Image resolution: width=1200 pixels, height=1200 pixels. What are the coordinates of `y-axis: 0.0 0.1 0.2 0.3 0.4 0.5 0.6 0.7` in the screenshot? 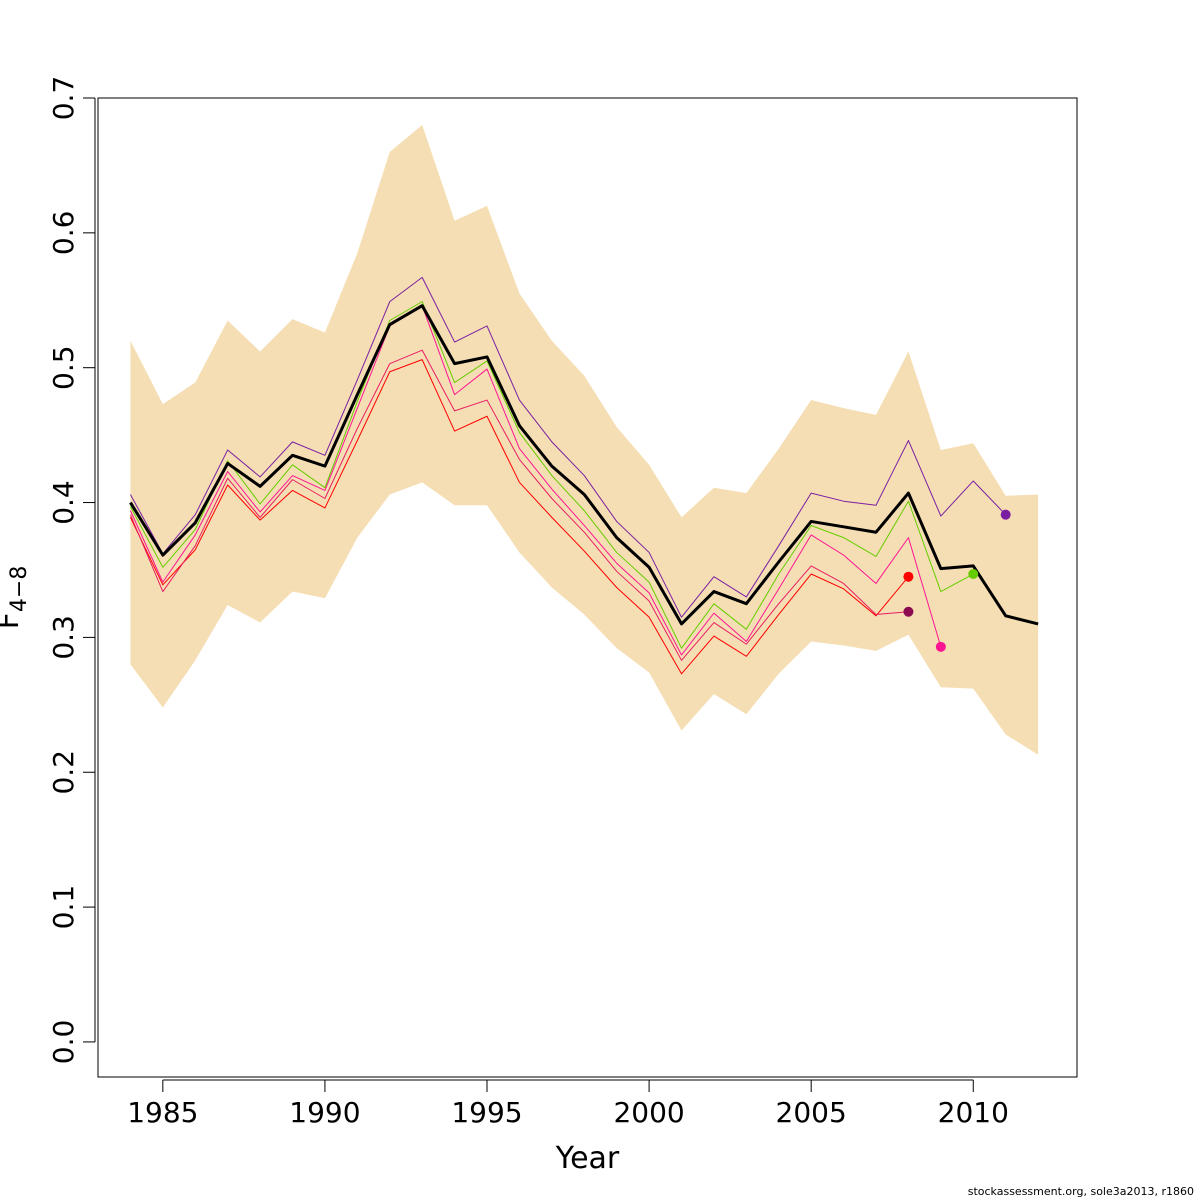 It's located at (71, 570).